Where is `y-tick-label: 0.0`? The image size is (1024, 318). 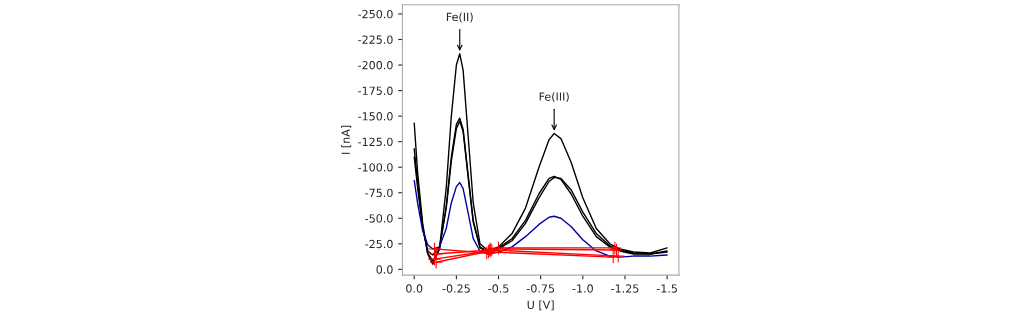
y-tick-label: 0.0 is located at coordinates (384, 269).